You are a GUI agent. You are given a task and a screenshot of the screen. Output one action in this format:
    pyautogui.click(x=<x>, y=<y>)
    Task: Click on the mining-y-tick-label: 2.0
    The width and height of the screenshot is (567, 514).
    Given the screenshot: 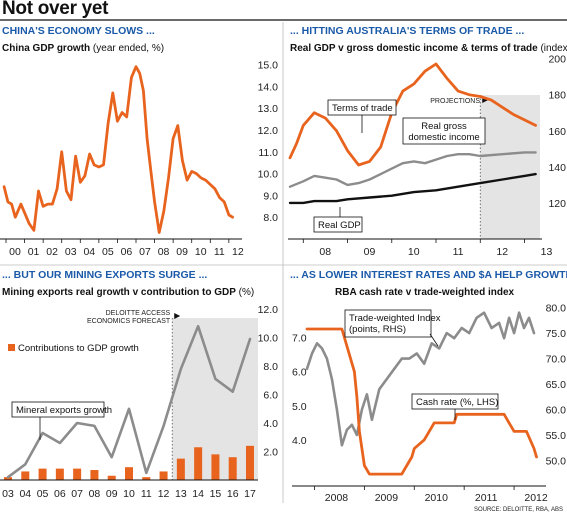 What is the action you would take?
    pyautogui.click(x=270, y=453)
    